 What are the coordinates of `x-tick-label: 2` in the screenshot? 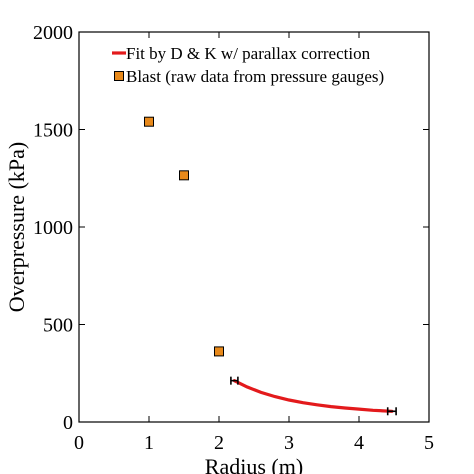 It's located at (219, 443).